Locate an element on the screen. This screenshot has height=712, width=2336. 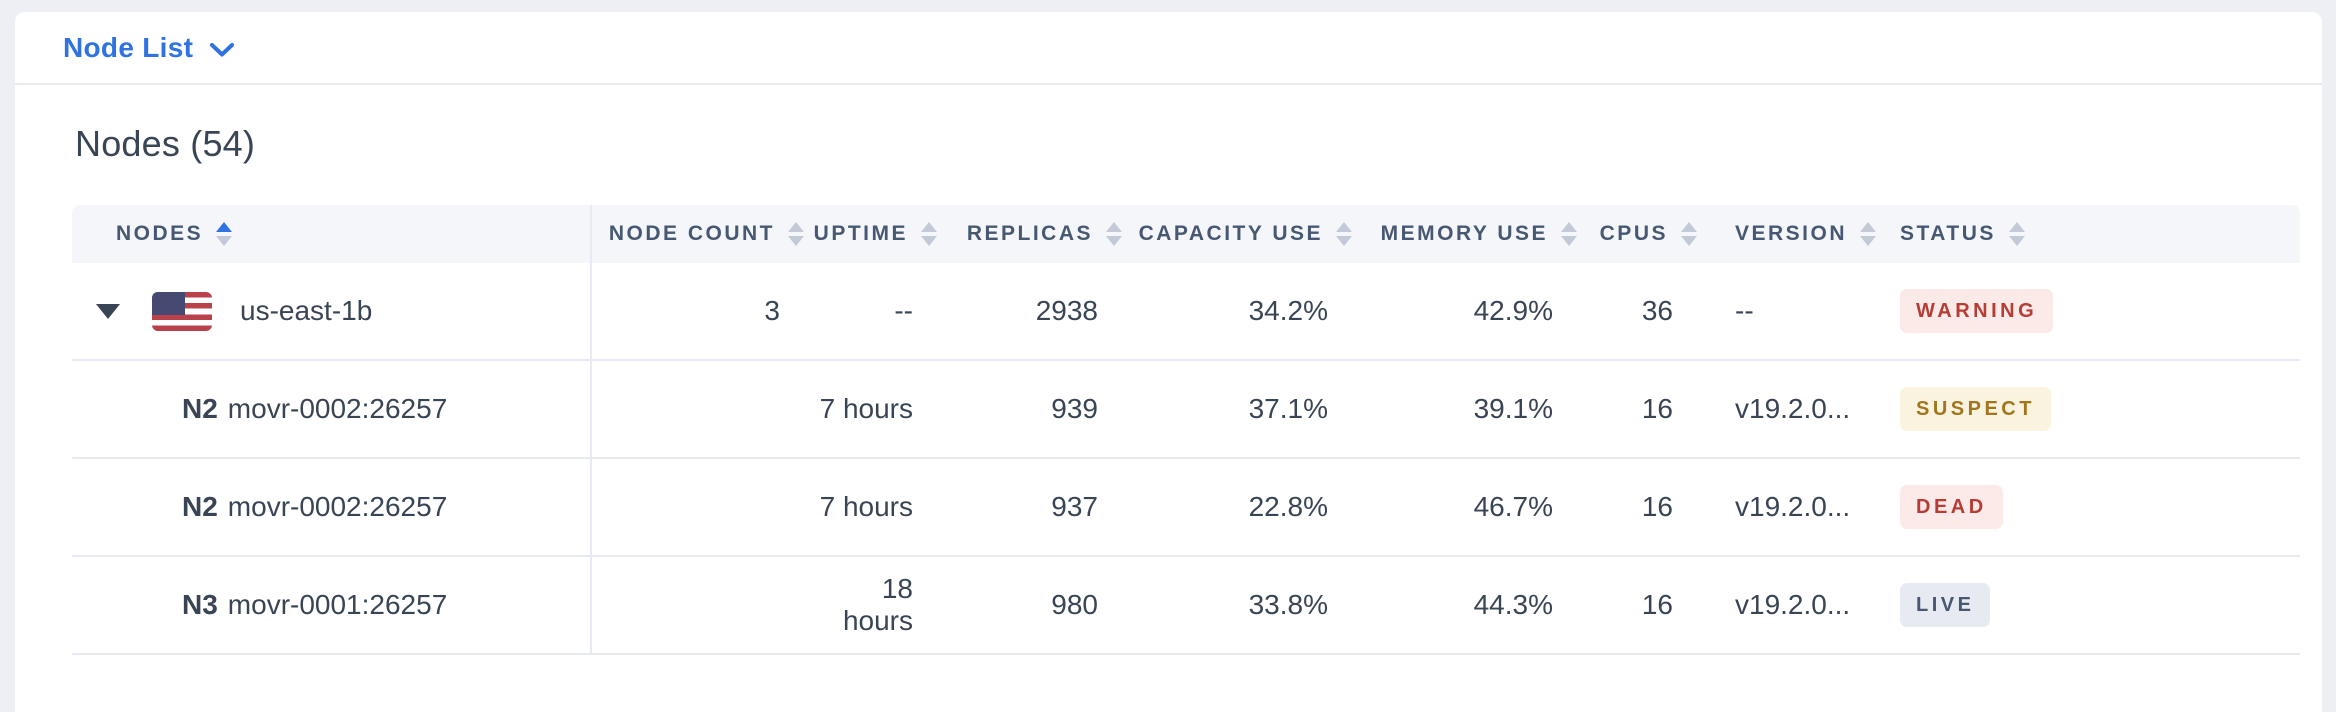
status-cell: DEAD is located at coordinates (2090, 507).